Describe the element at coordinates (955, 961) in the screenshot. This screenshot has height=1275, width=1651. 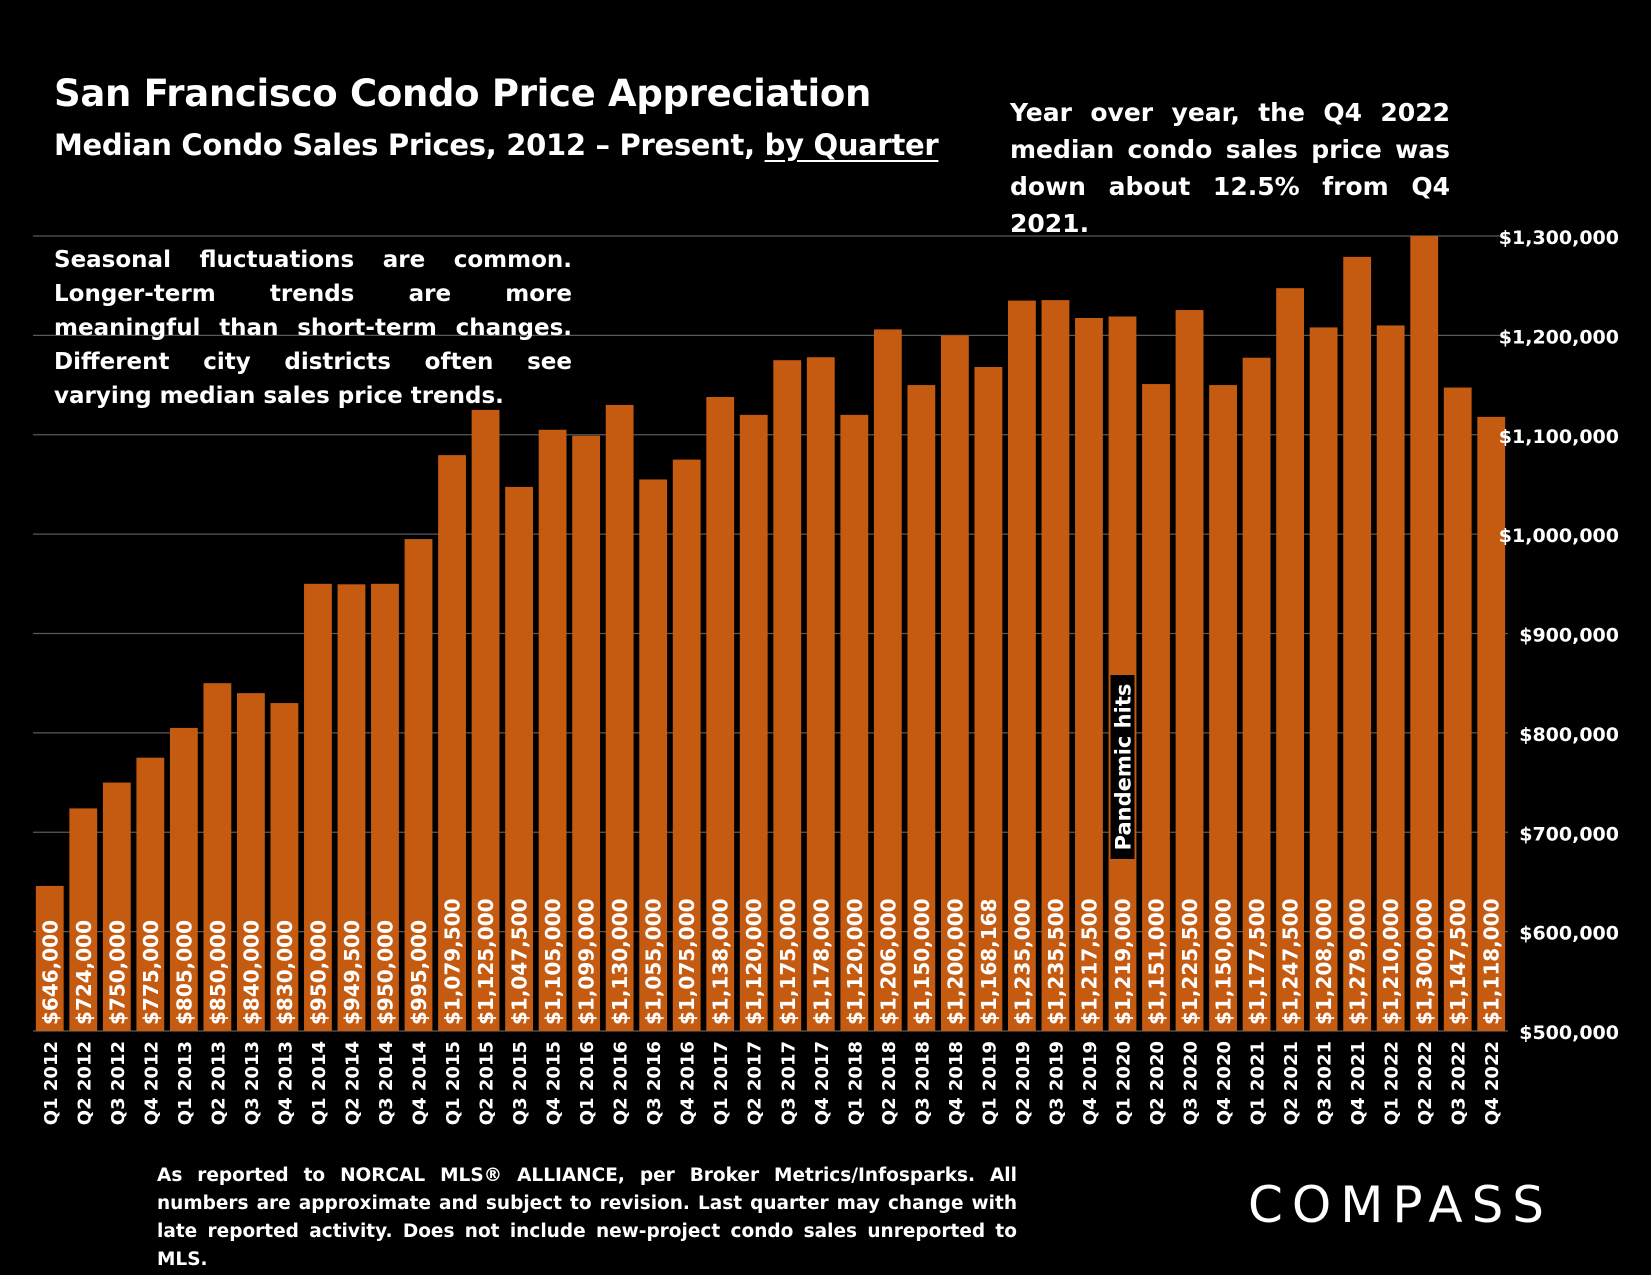
I see `bar-value-label: $1,200,000` at that location.